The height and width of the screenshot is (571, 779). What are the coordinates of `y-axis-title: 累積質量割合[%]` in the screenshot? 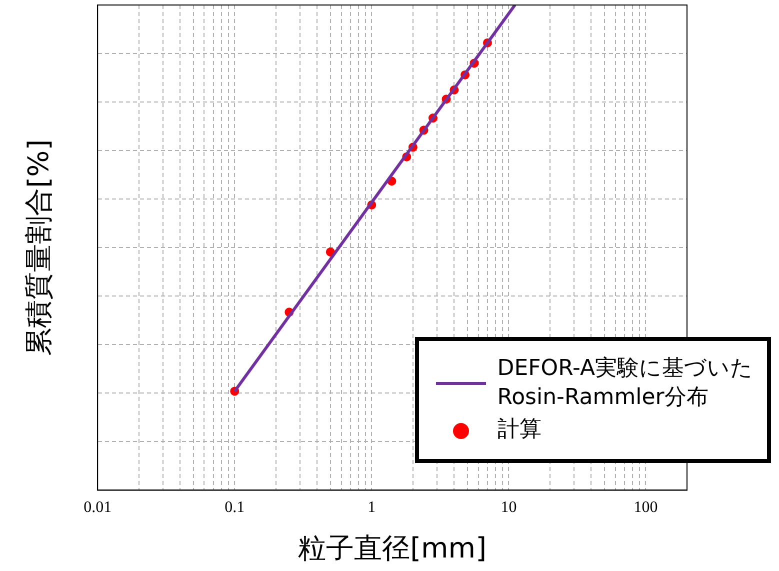 It's located at (39, 247).